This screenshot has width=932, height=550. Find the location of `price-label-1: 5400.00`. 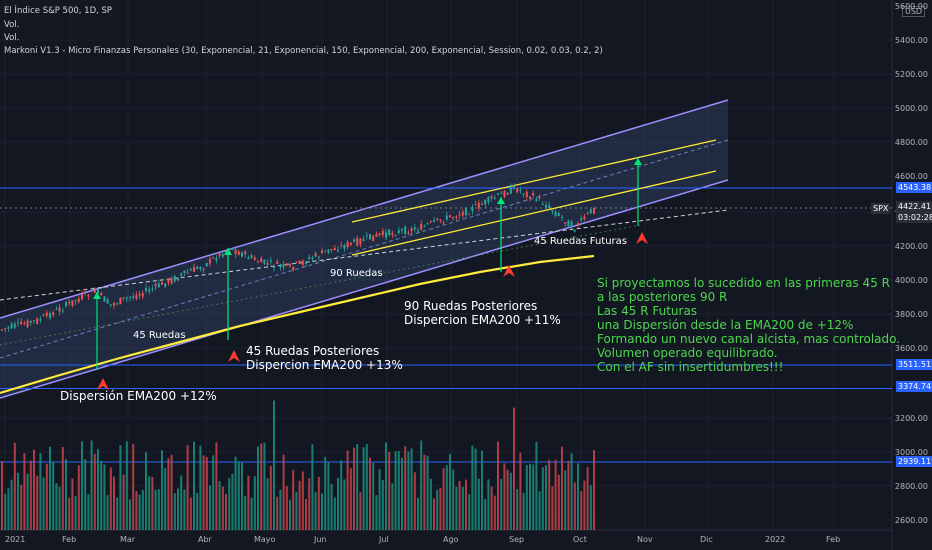

price-label-1: 5400.00 is located at coordinates (911, 40).